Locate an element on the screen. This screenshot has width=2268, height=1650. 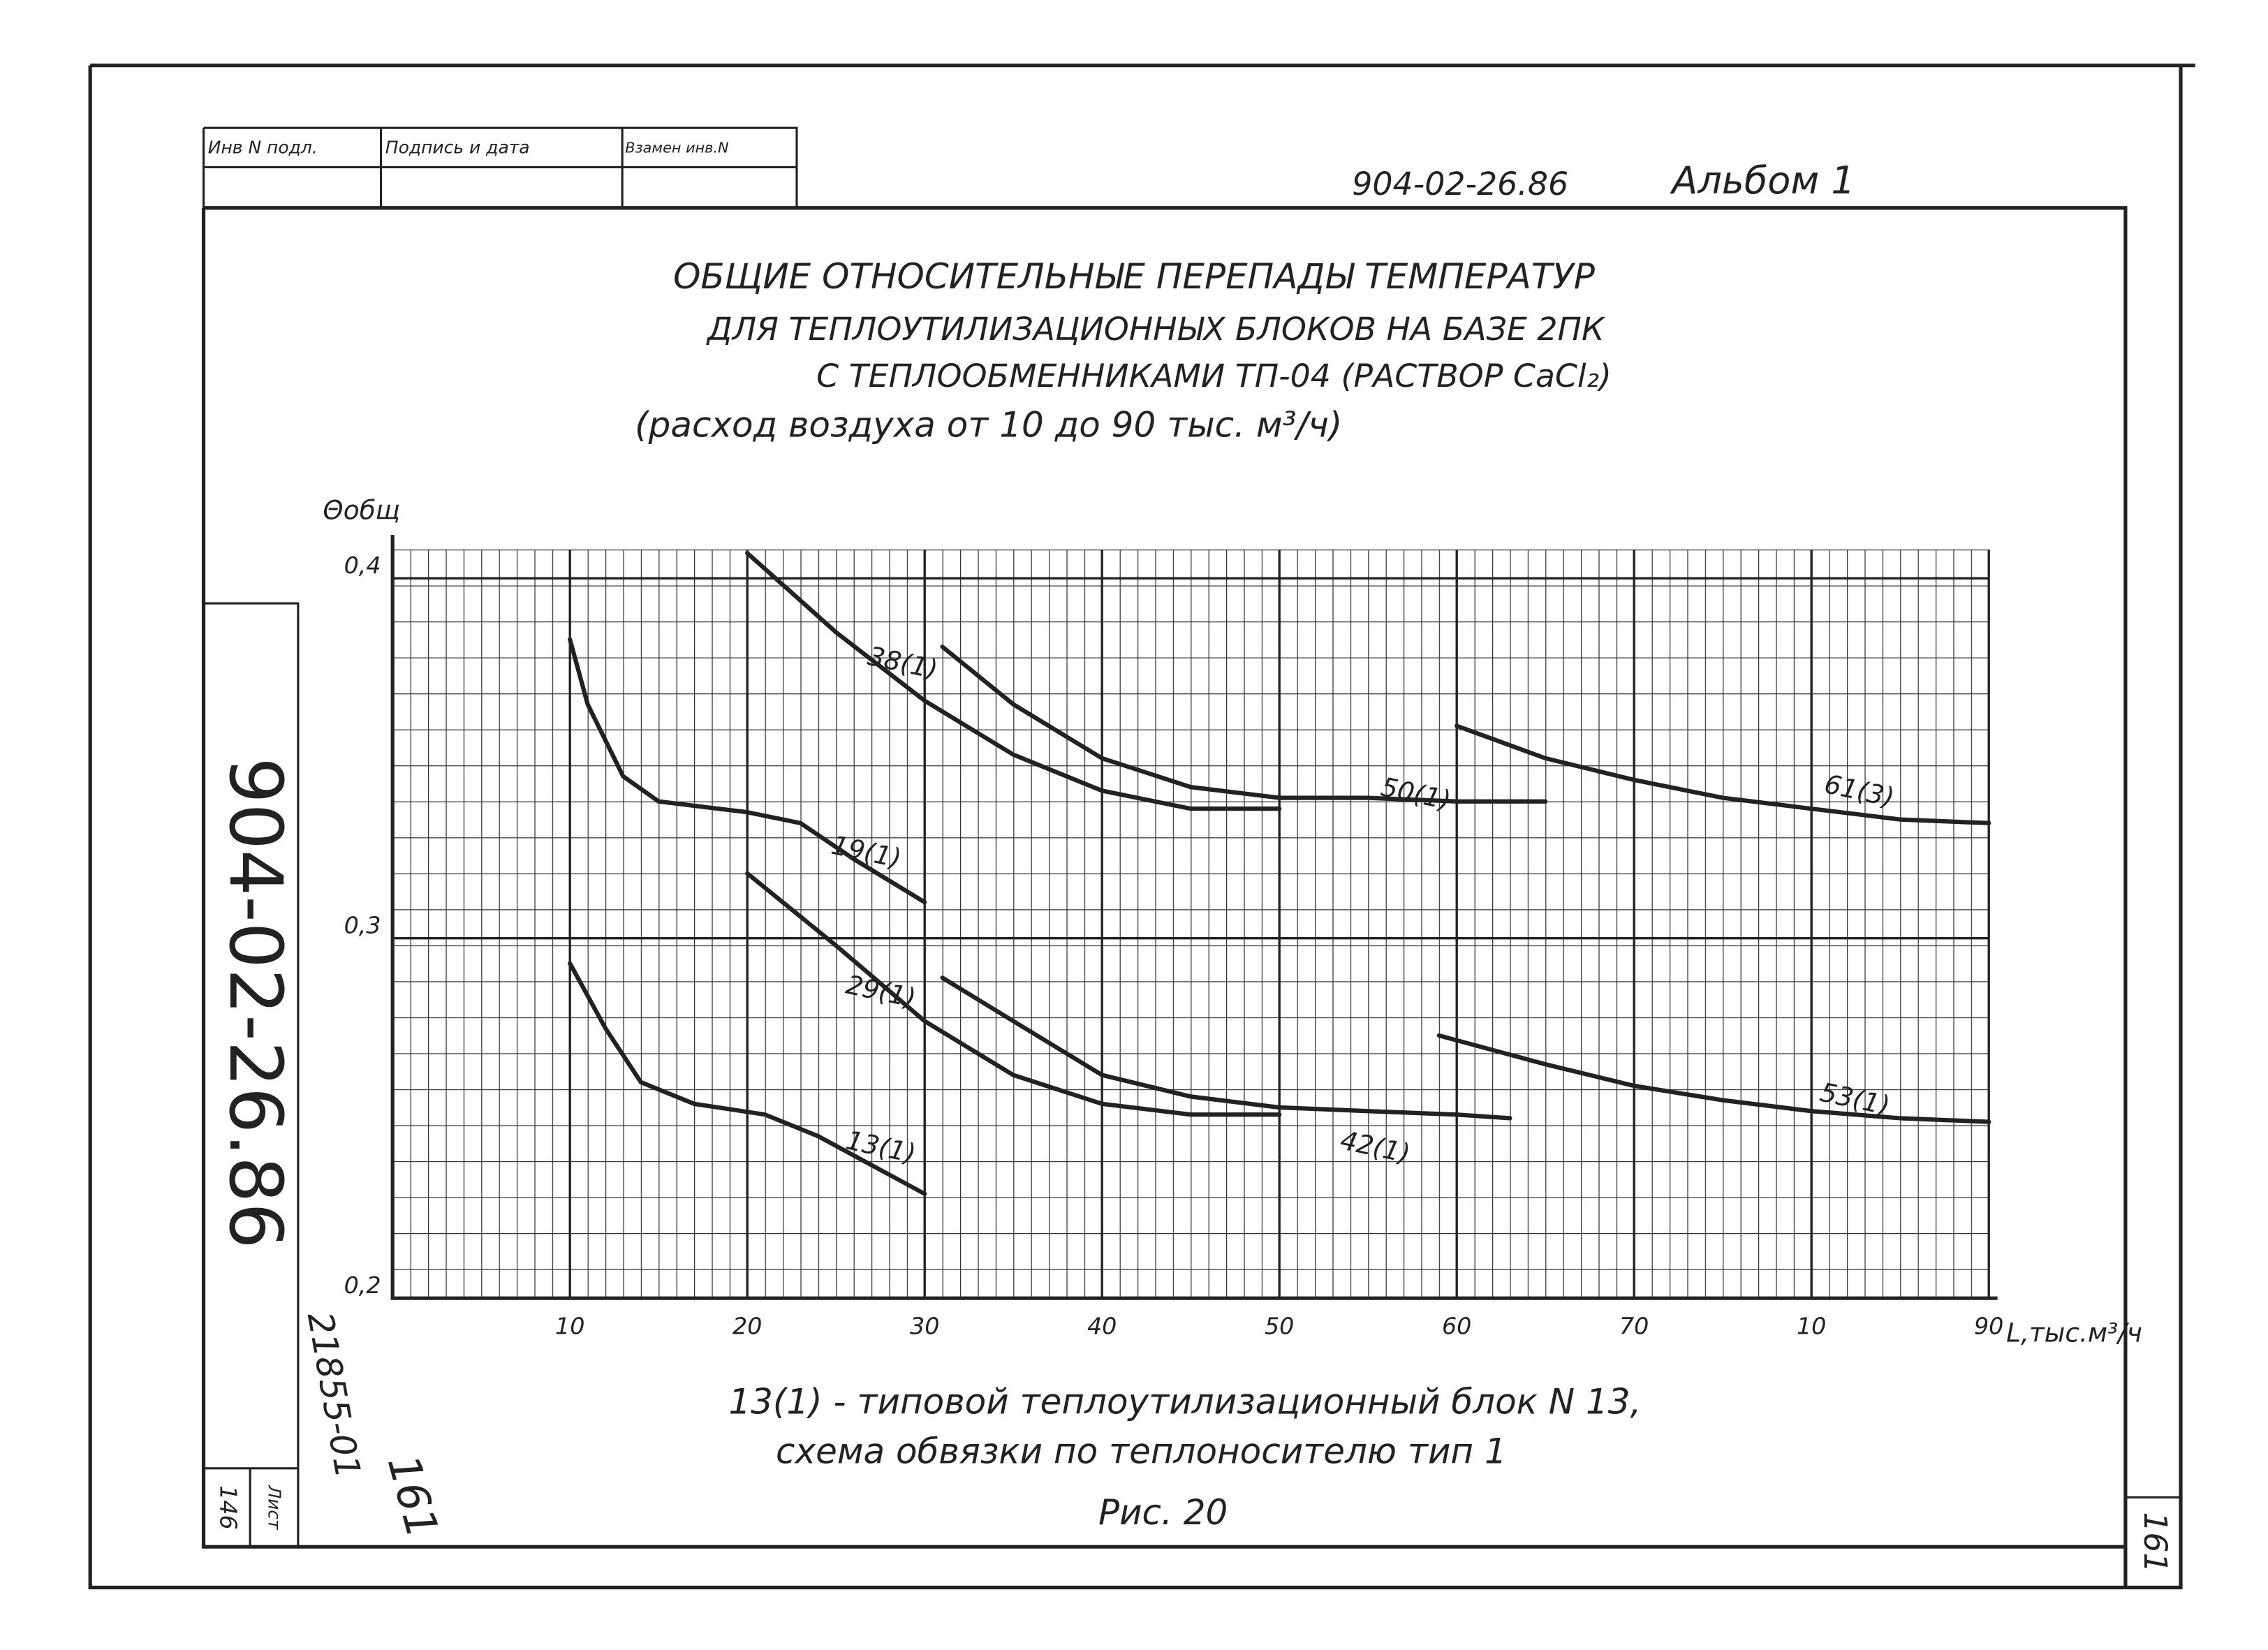
chart-title: ОБЩИЕ ОТНОСИТЕЛЬНЫЕ ПЕРЕПАДЫ ТЕМПЕРАТУР is located at coordinates (1134, 276).